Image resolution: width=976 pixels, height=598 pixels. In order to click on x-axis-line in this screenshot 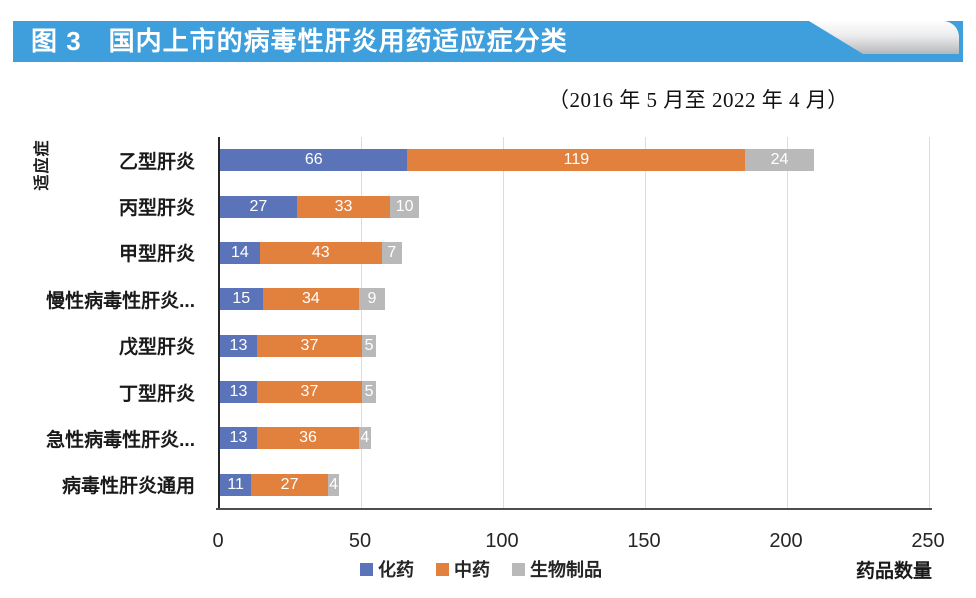, I will do `click(574, 509)`.